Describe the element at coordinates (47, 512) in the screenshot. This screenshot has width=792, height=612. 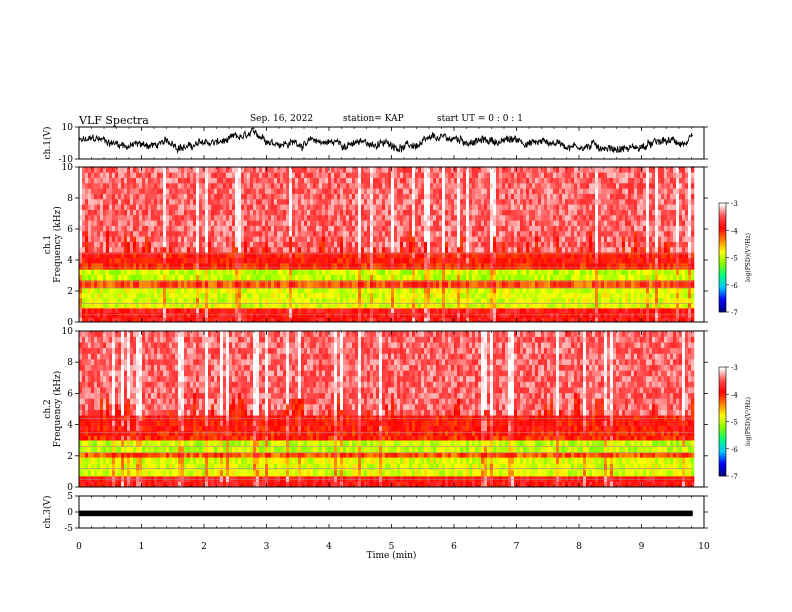
I see `y-axis-label: ch.3(V)` at that location.